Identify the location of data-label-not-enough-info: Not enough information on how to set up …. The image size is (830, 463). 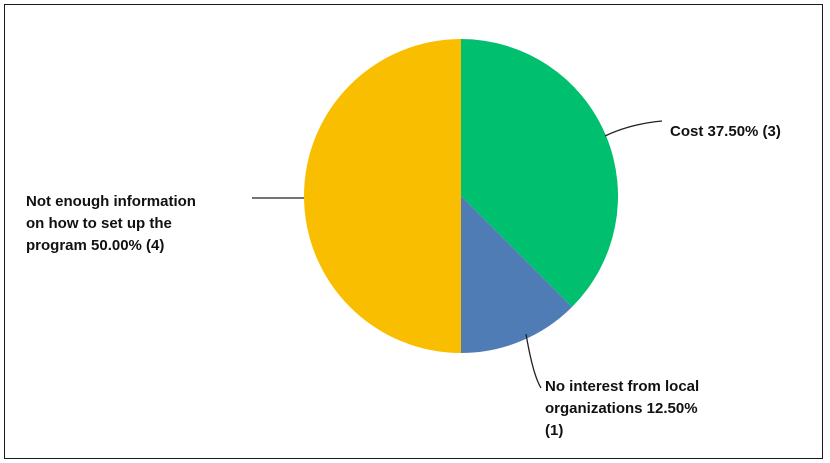
(111, 223).